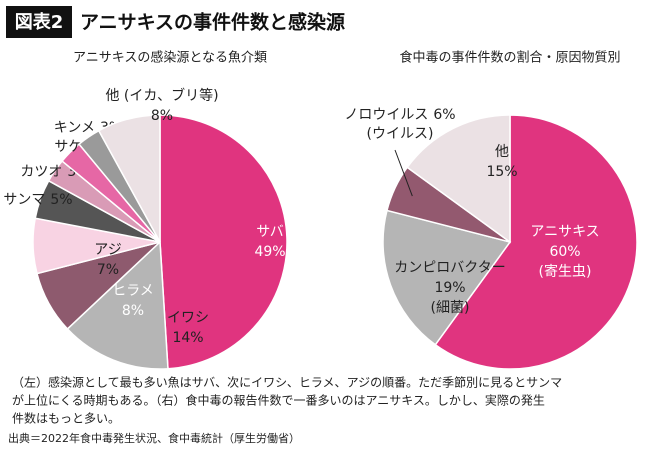 Image resolution: width=670 pixels, height=454 pixels. What do you see at coordinates (502, 152) in the screenshot?
I see `category-label: 他` at bounding box center [502, 152].